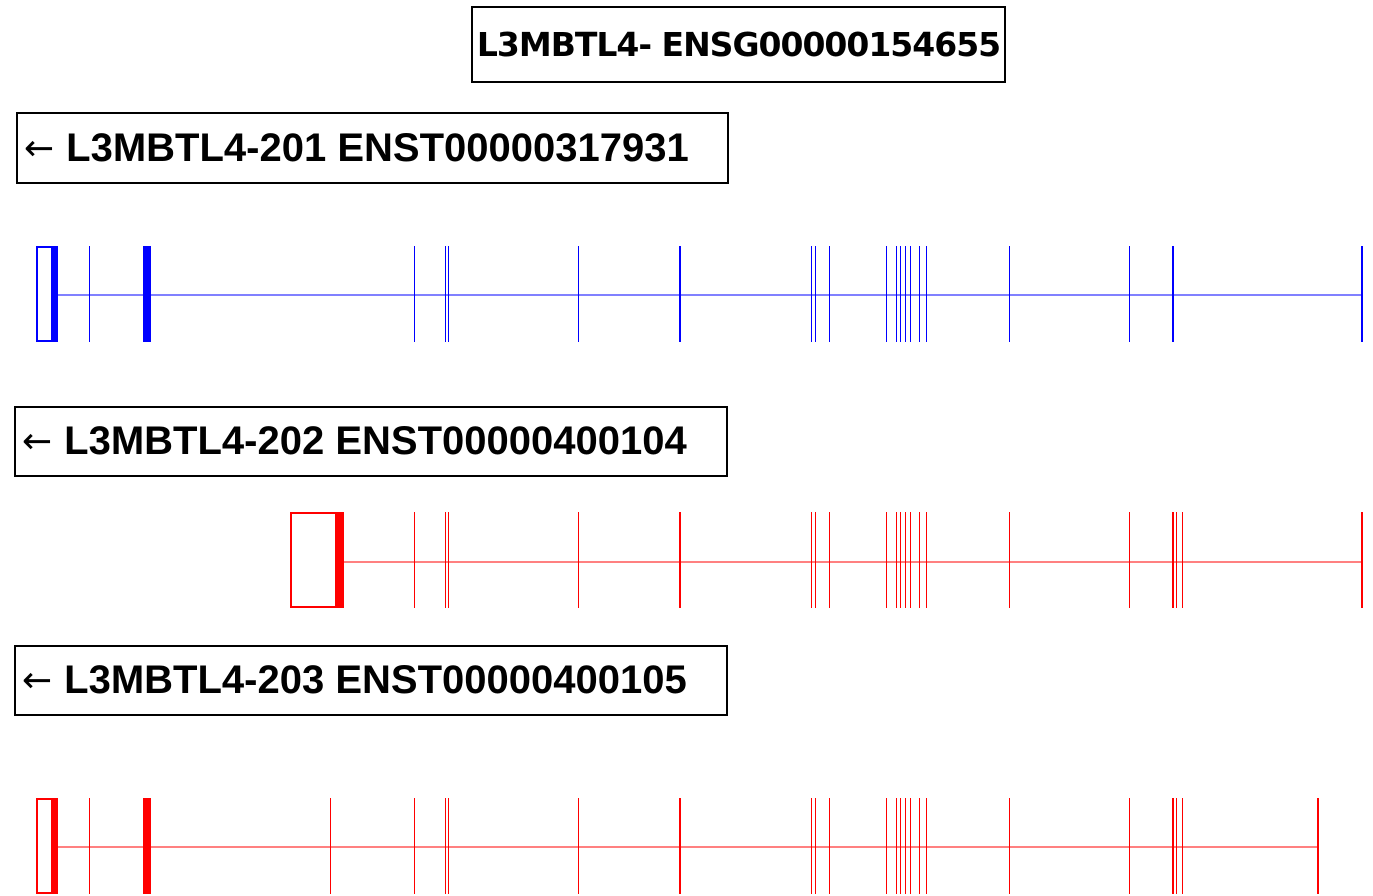  I want to click on gene-title-label: L3MBTL4- ENSG00000154655, so click(738, 44).